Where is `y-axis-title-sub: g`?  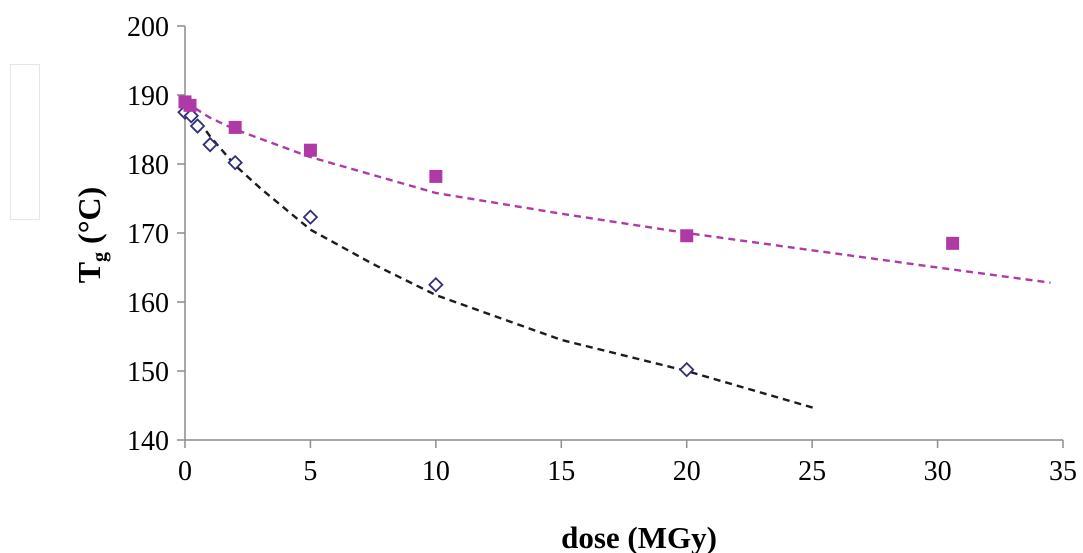
y-axis-title-sub: g is located at coordinates (100, 257).